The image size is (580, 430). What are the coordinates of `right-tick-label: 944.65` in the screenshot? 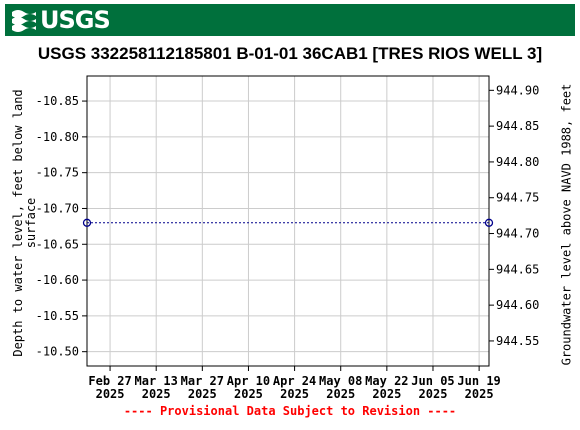 It's located at (517, 269).